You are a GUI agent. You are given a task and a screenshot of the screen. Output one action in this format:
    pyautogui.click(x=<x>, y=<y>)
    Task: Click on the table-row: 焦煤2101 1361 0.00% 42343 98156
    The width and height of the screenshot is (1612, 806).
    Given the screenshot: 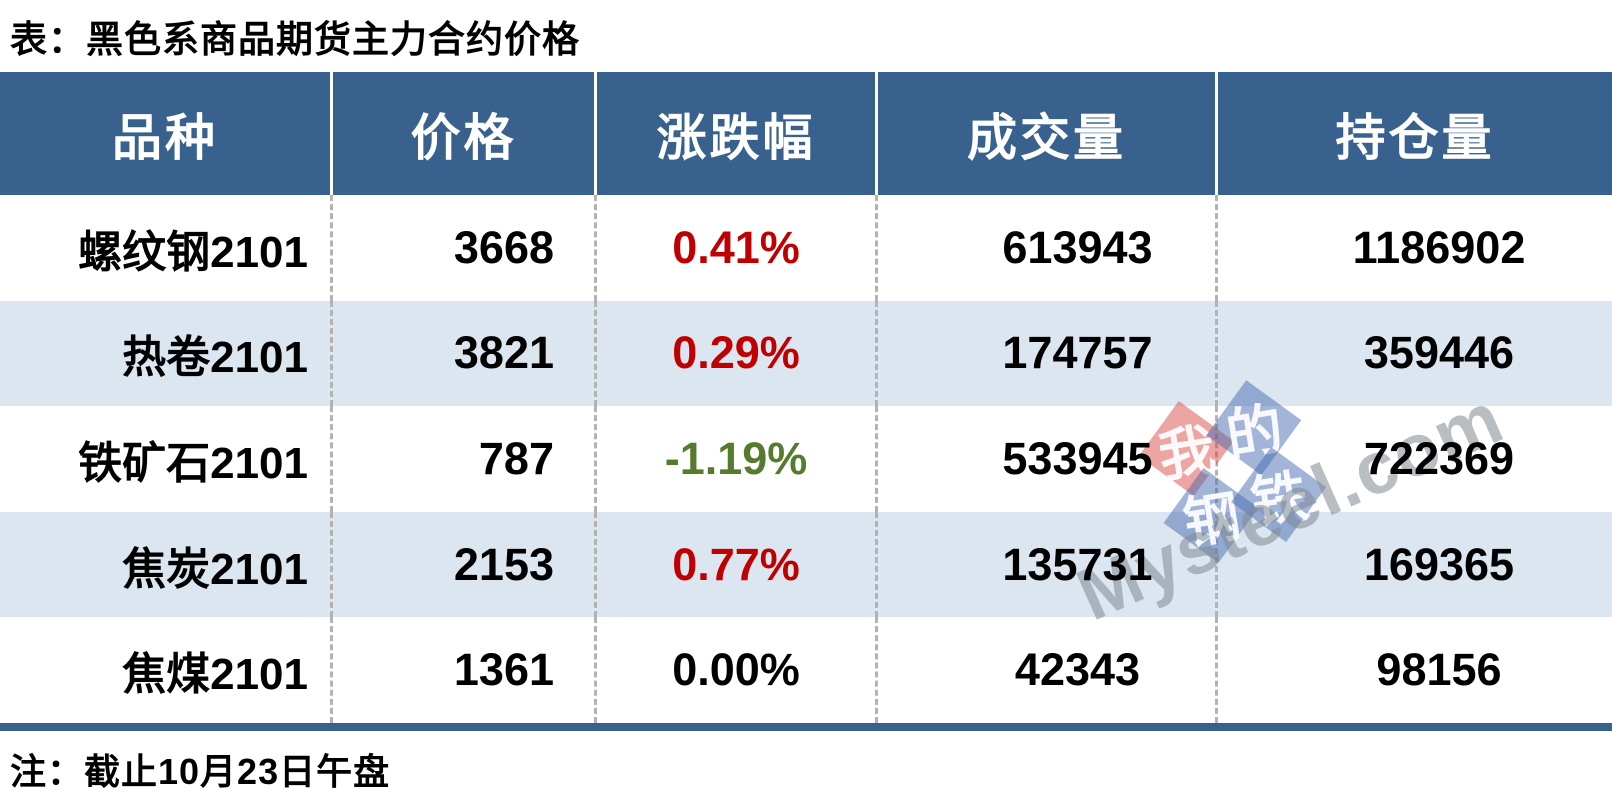 What is the action you would take?
    pyautogui.click(x=806, y=670)
    